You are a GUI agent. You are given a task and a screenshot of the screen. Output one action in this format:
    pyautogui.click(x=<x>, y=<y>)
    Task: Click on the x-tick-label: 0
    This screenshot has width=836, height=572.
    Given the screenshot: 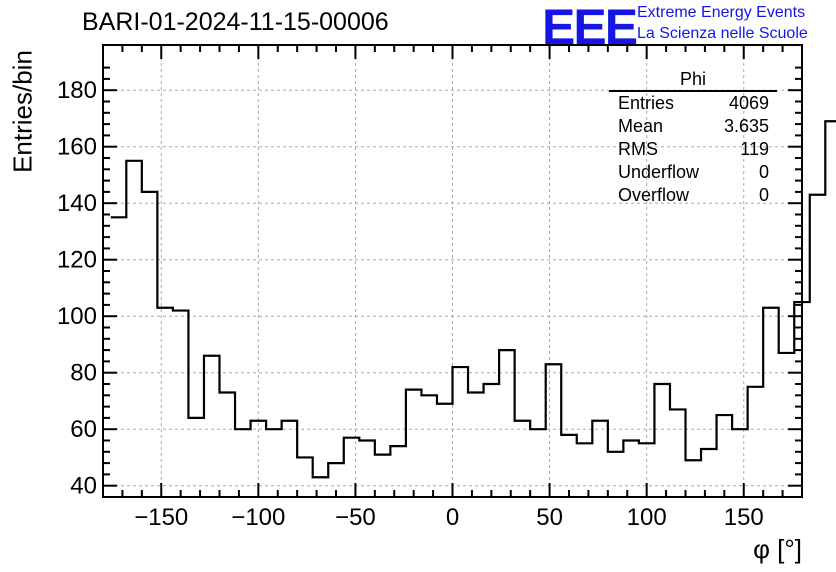 What is the action you would take?
    pyautogui.click(x=452, y=517)
    